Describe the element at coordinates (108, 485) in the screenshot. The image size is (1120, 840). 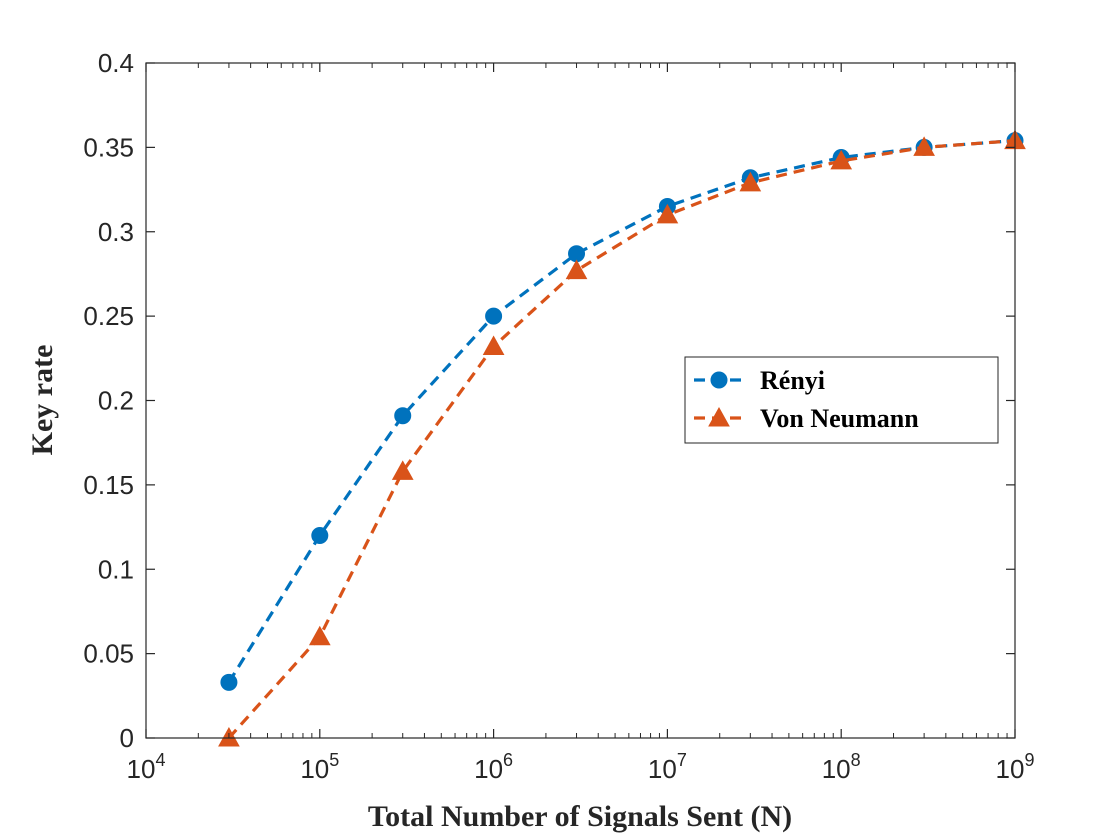
I see `y-tick-label: 0.15` at that location.